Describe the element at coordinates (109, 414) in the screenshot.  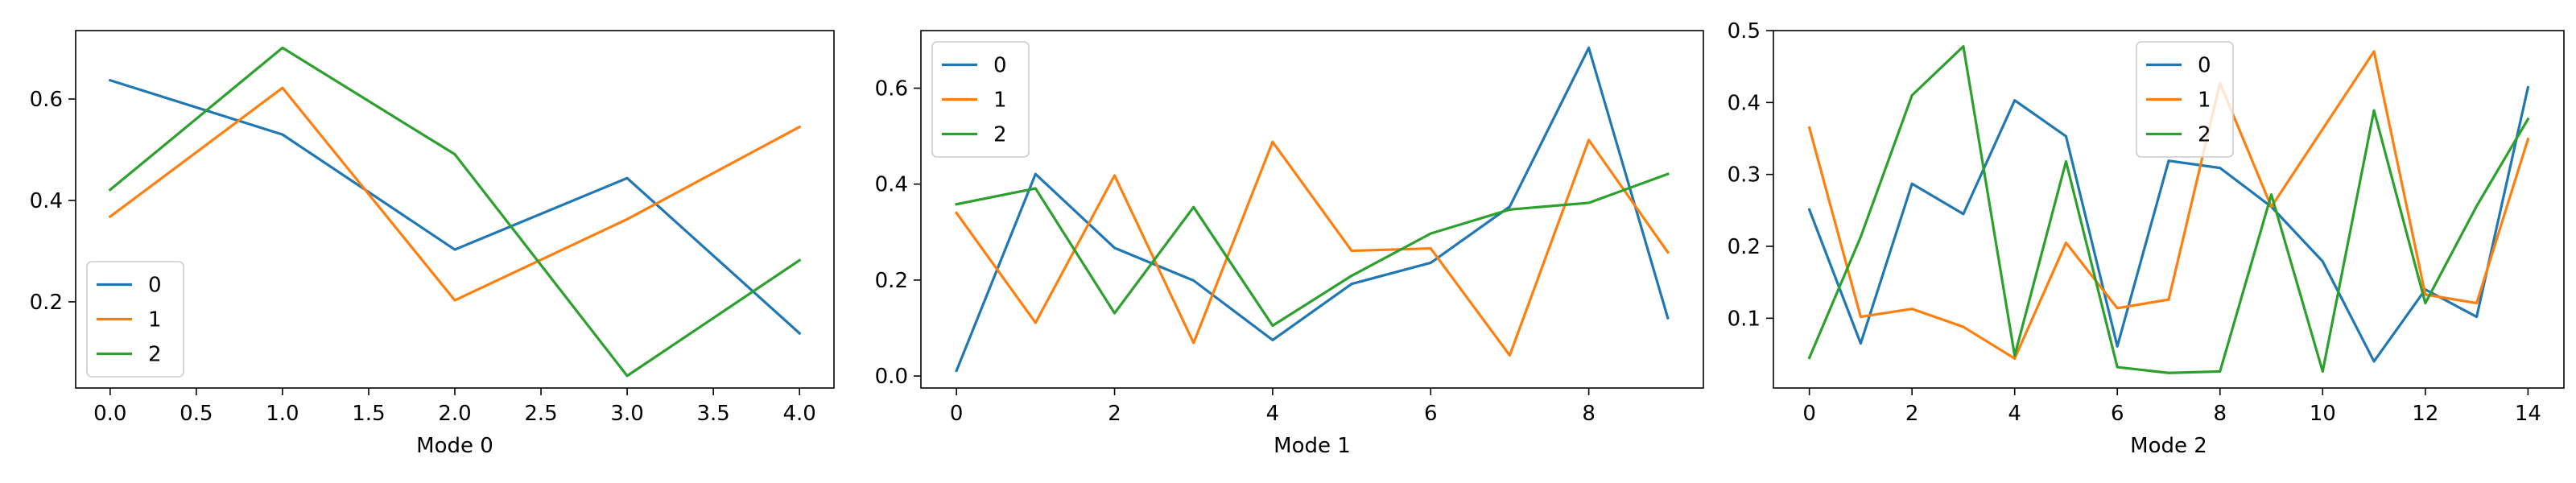
I see `x-tick-label: 0.0` at that location.